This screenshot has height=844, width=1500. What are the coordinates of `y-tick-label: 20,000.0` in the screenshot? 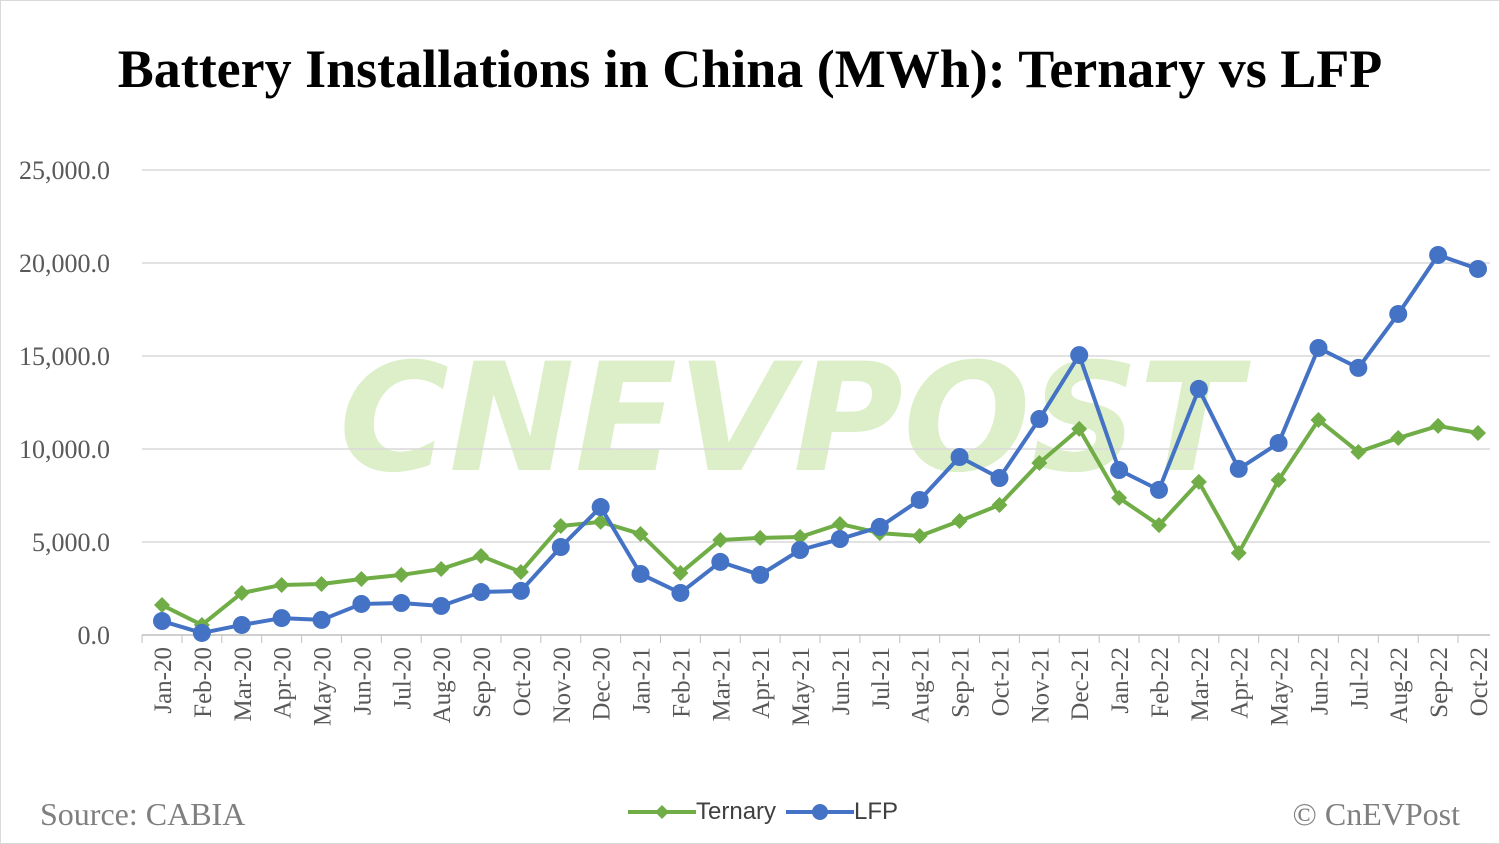 It's located at (64, 263).